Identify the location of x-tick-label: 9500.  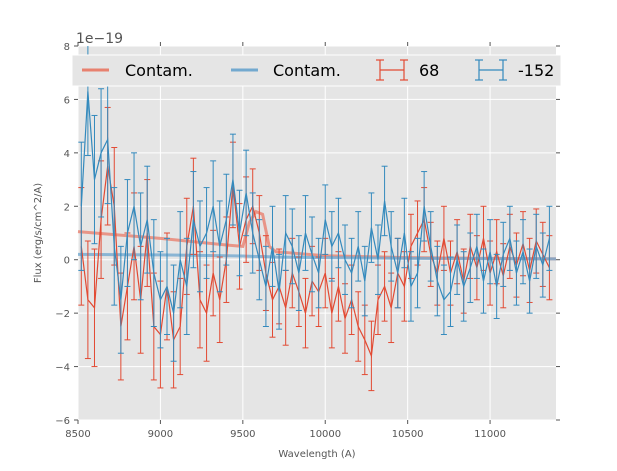
(242, 434).